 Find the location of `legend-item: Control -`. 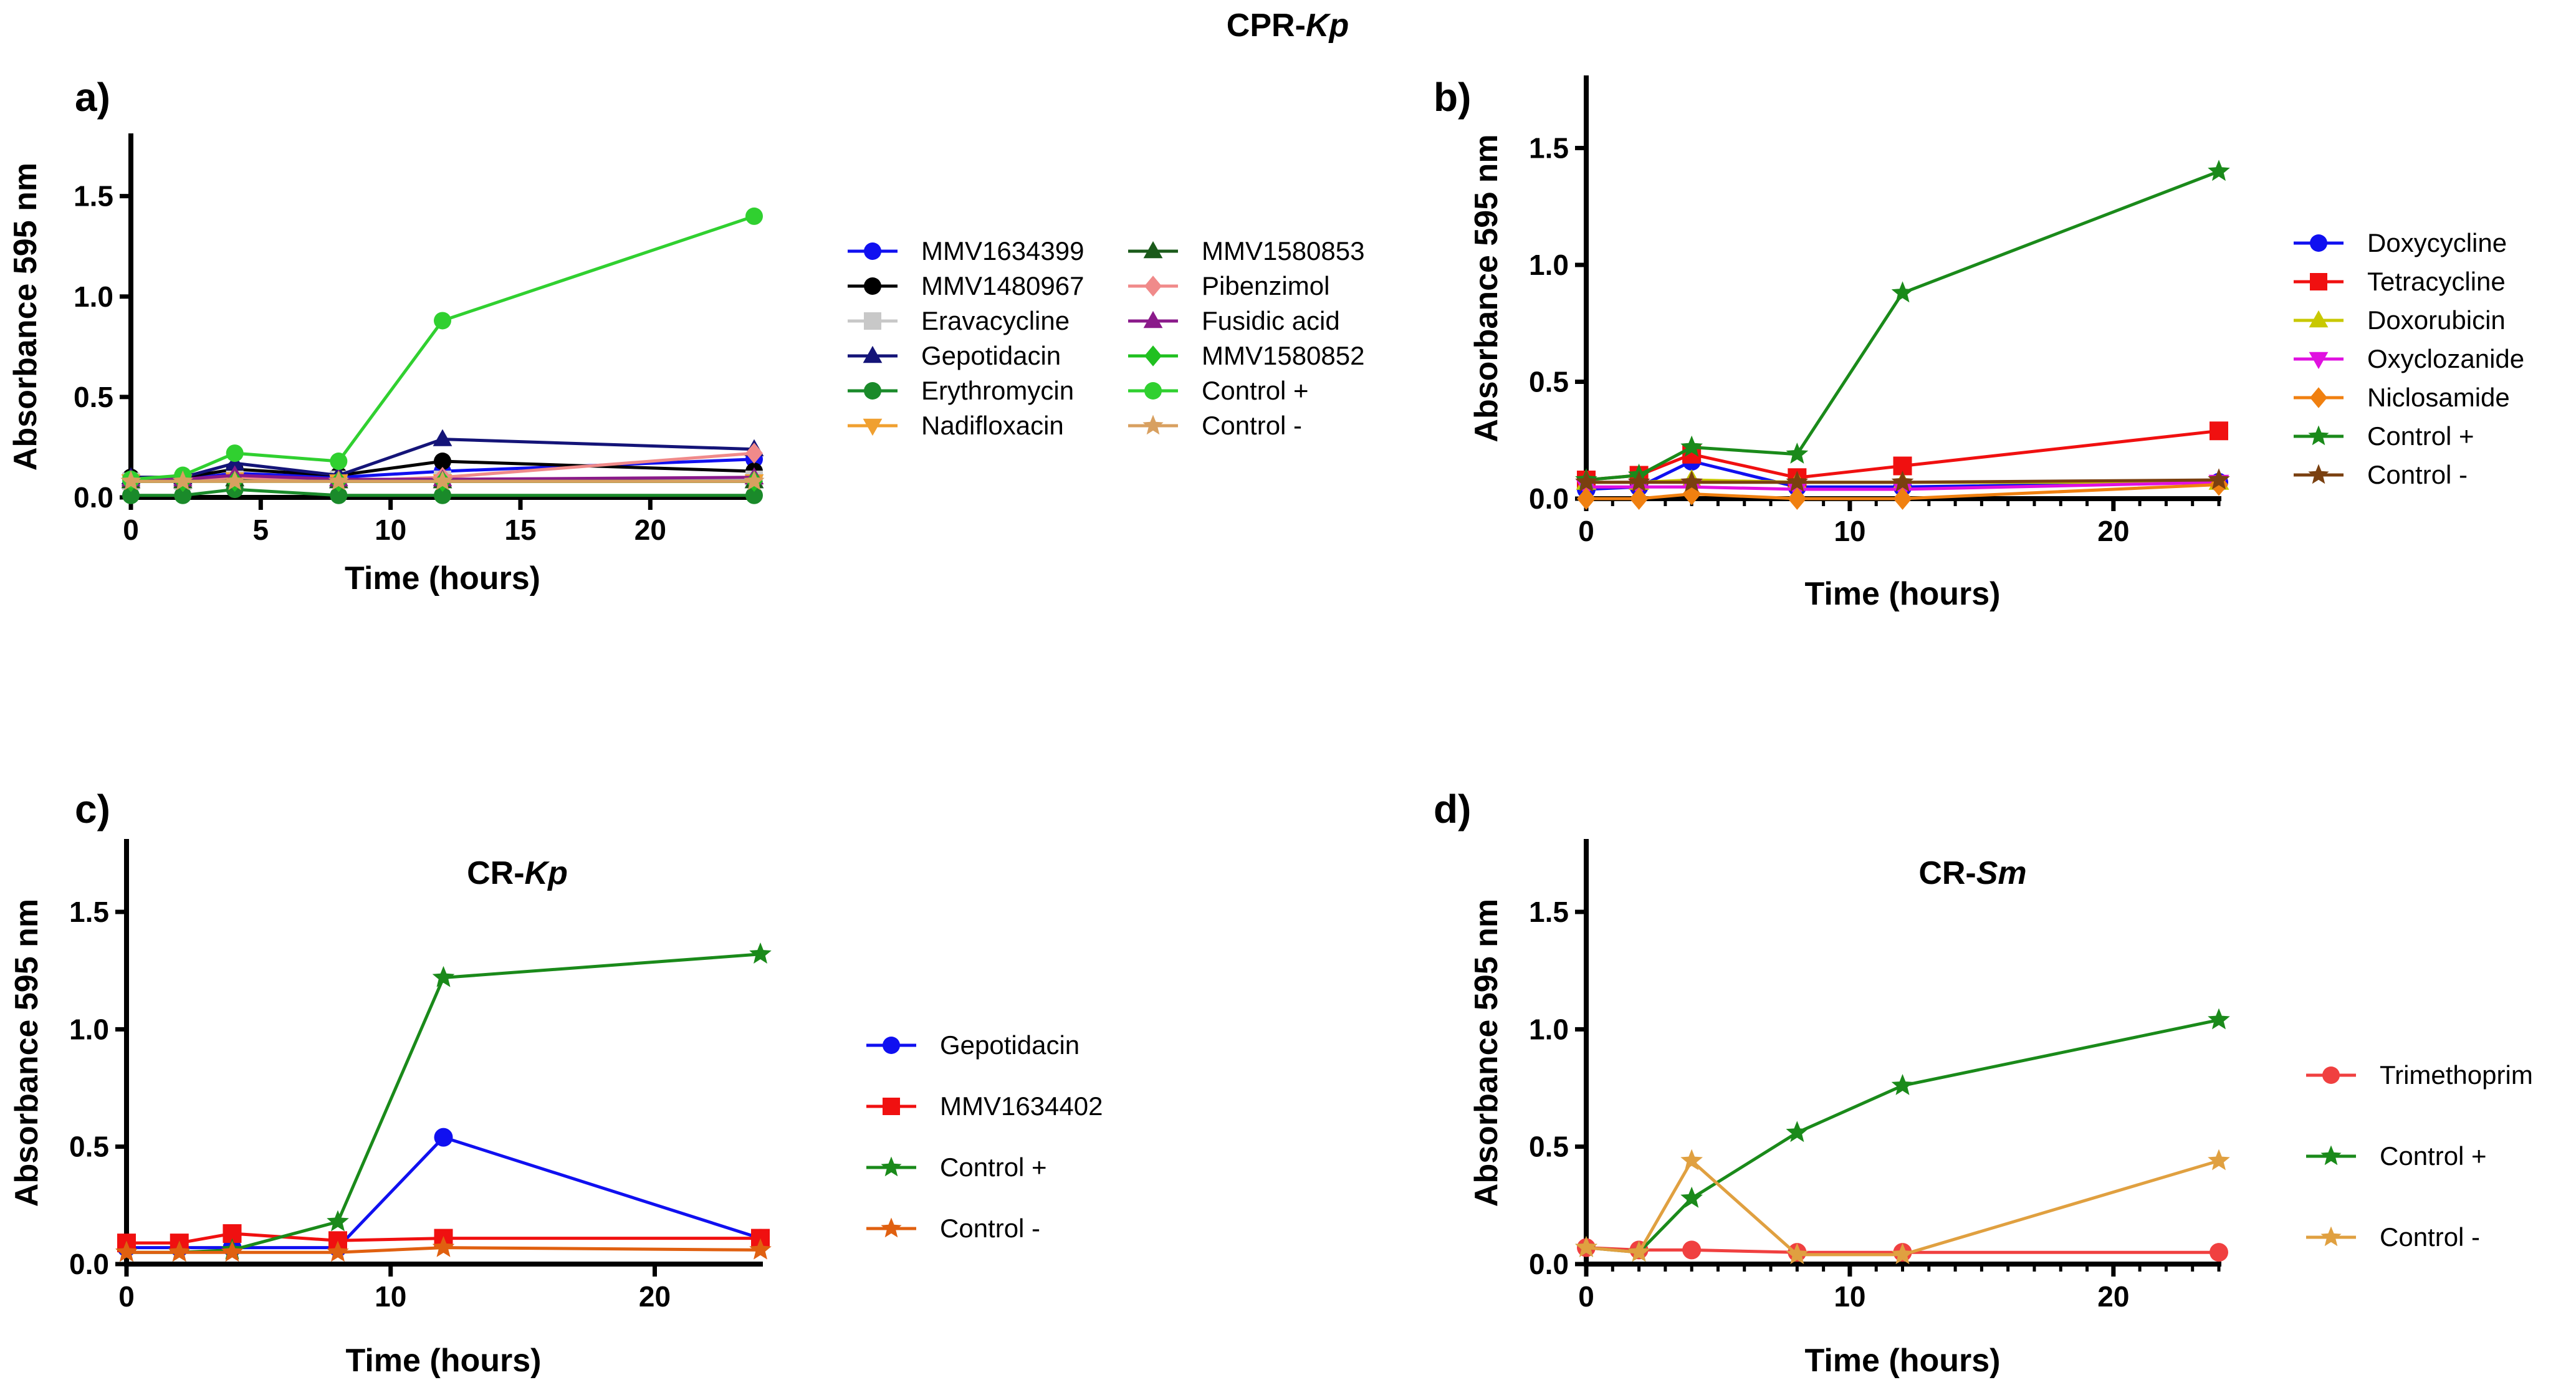

legend-item: Control - is located at coordinates (2393, 1237).